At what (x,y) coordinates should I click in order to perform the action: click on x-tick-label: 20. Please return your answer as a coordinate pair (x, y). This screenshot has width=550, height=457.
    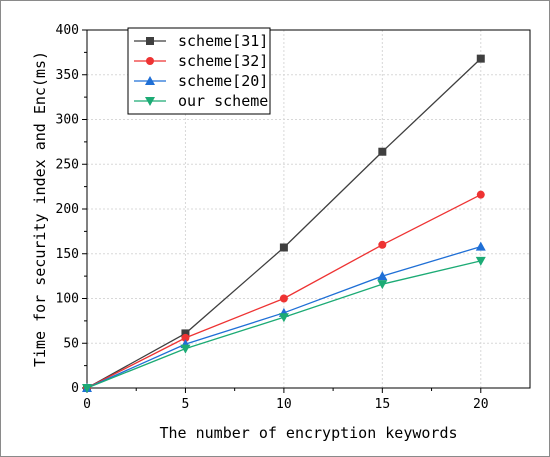
    Looking at the image, I should click on (481, 404).